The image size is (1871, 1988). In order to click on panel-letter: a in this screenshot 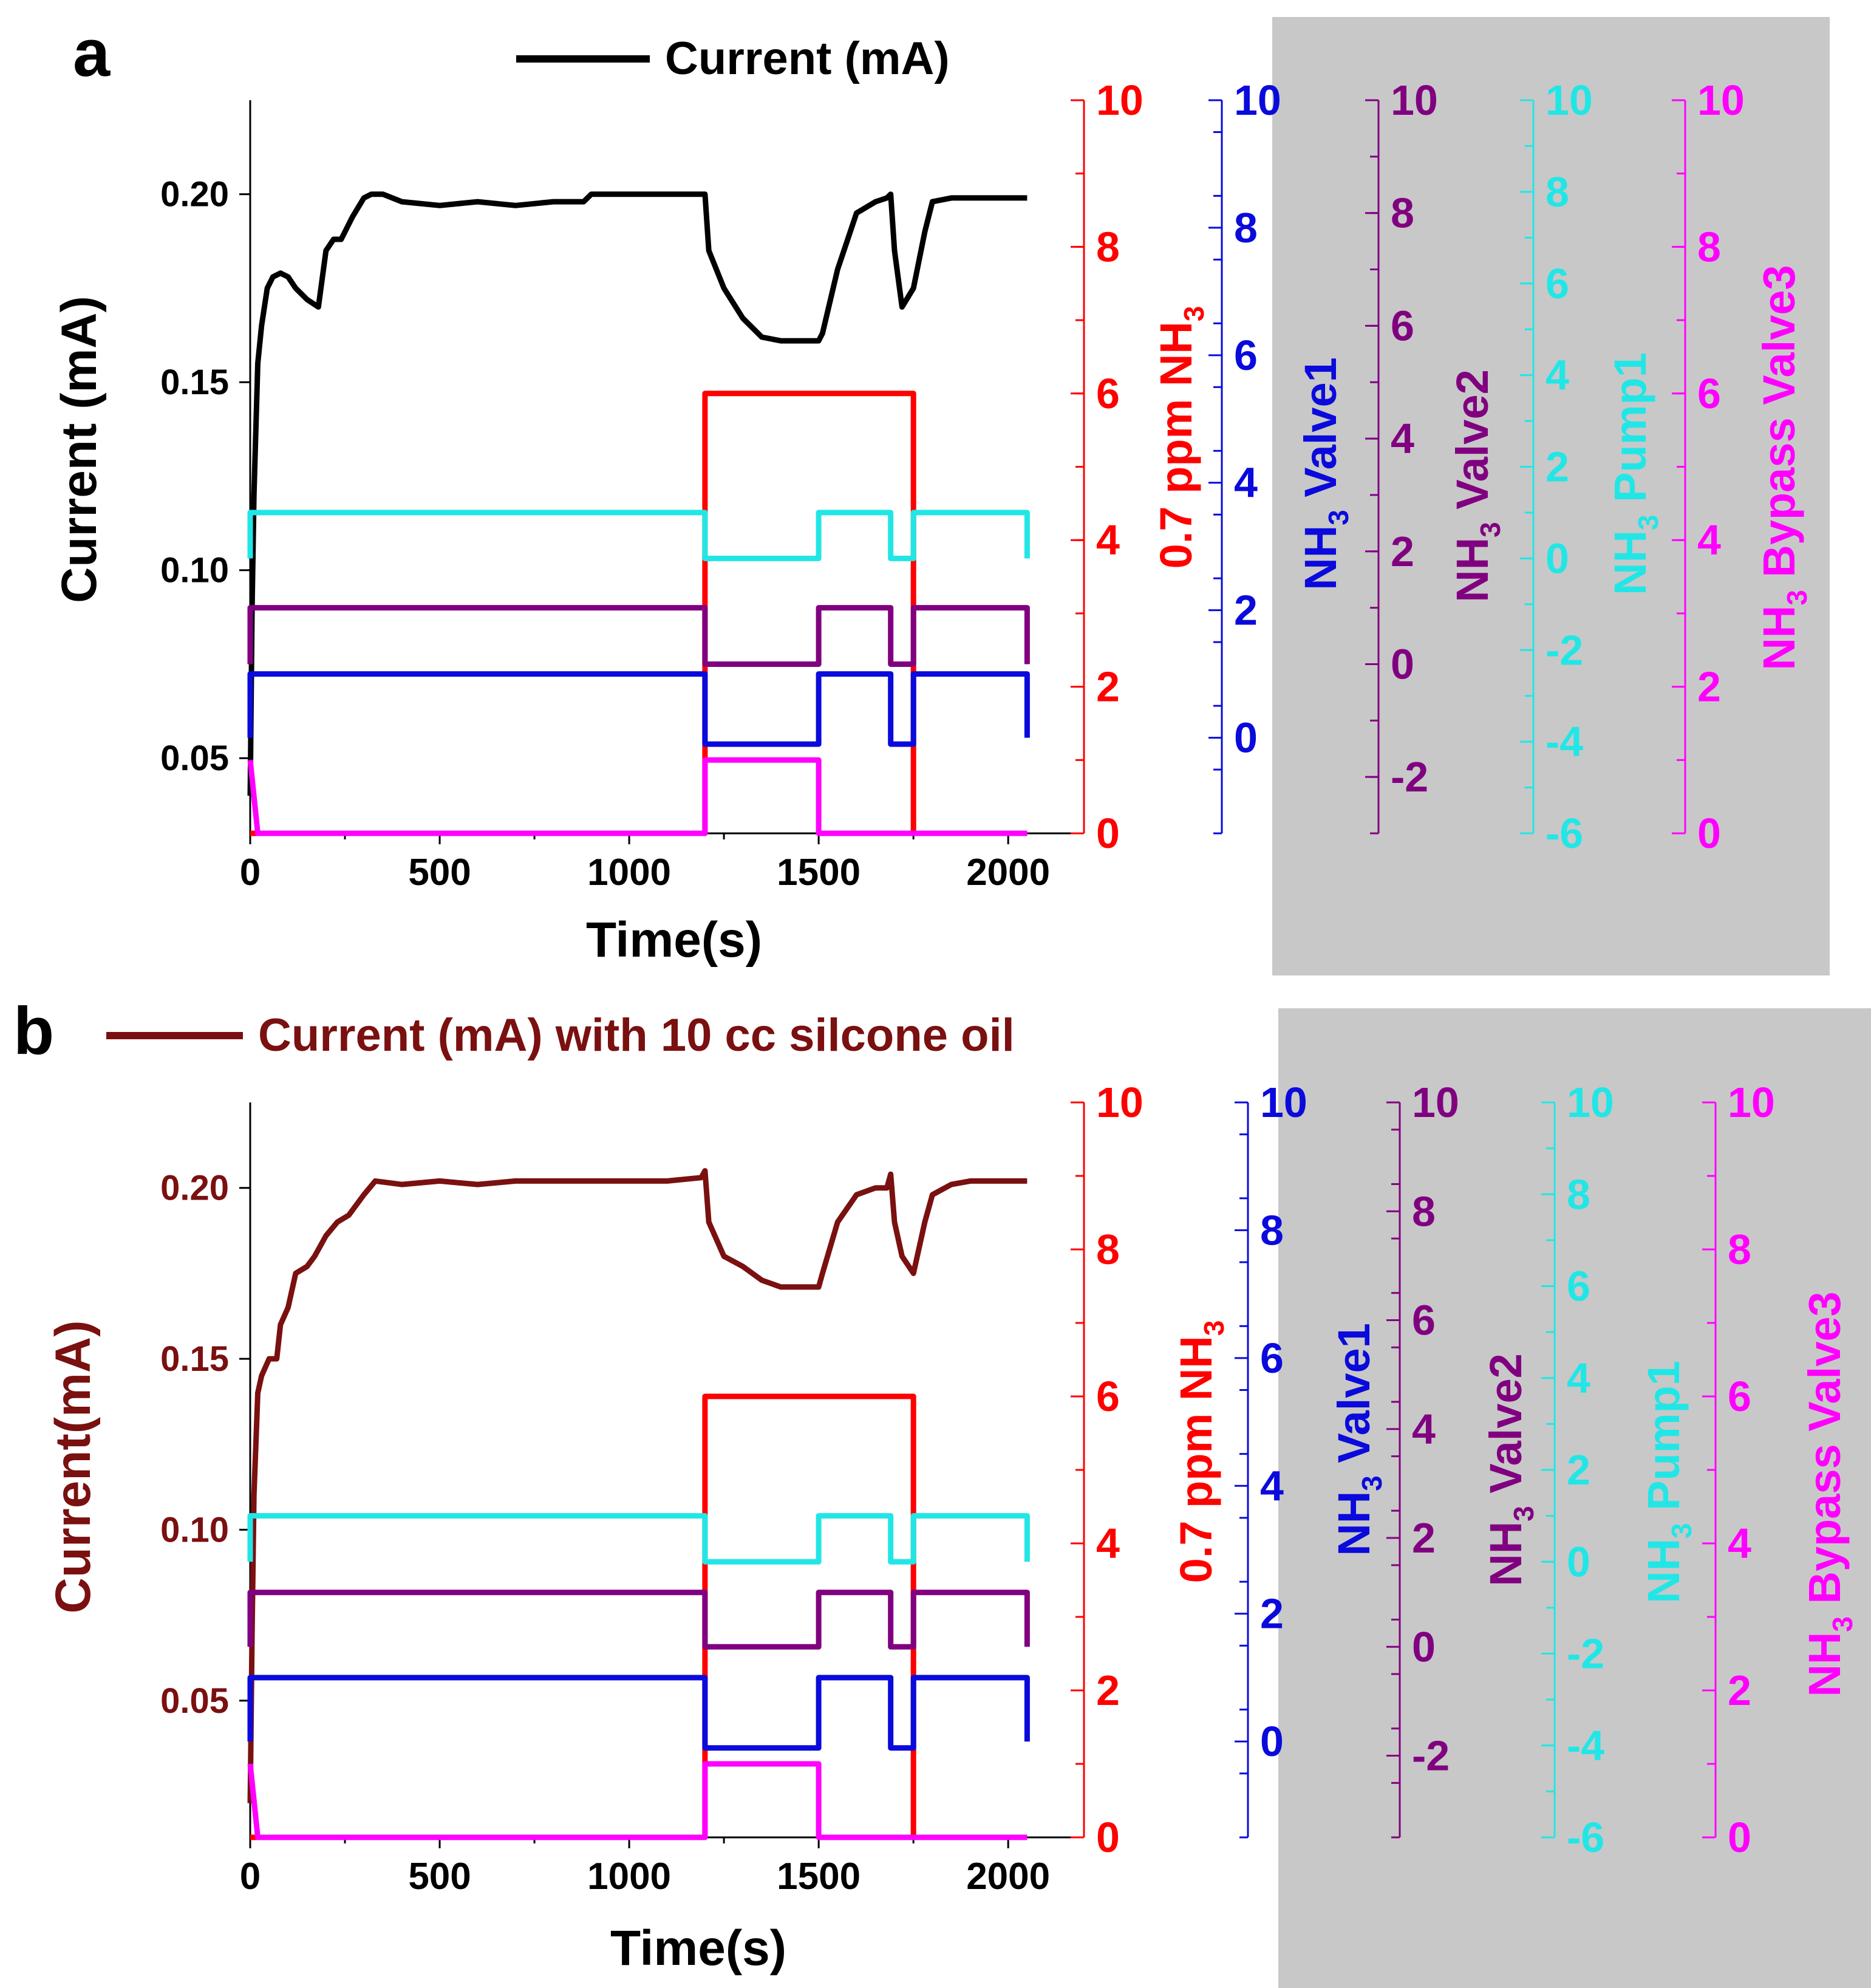, I will do `click(92, 53)`.